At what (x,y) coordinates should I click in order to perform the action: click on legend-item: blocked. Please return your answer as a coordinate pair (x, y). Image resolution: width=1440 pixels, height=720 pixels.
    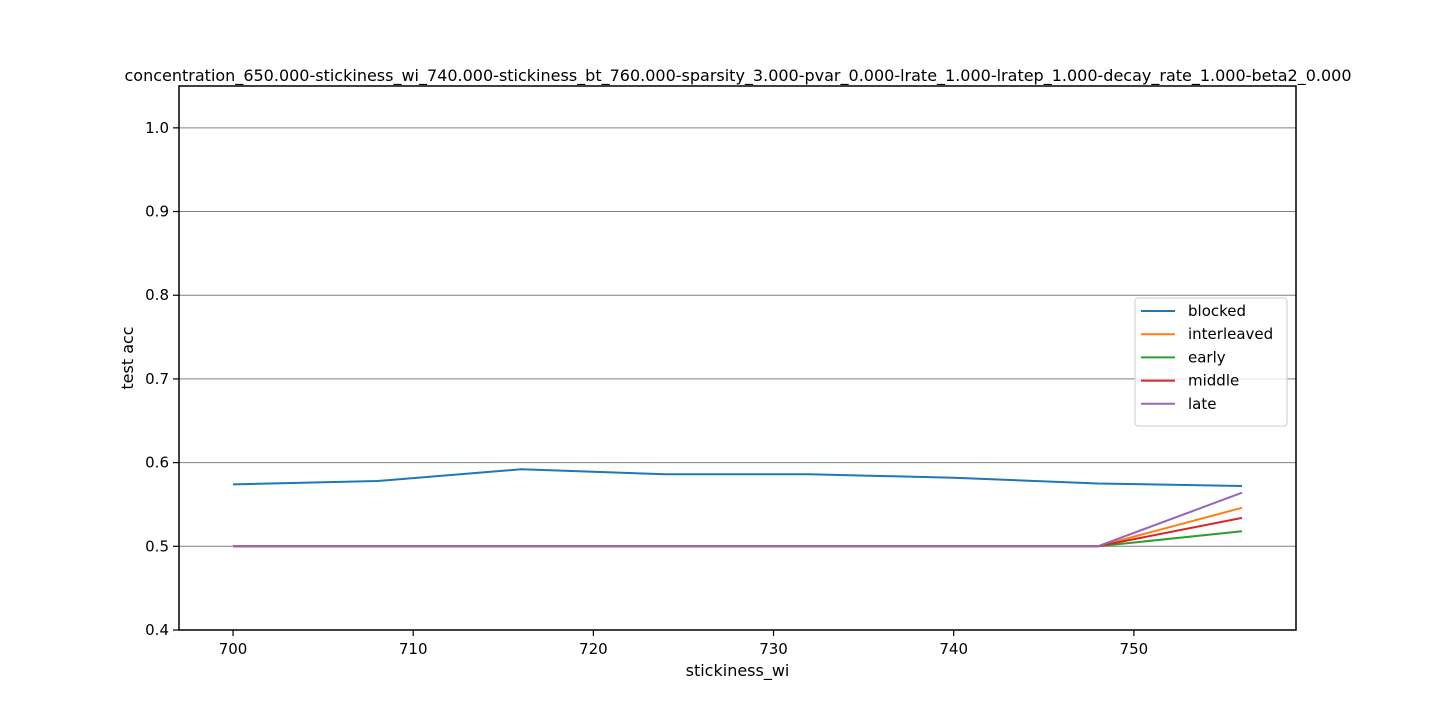
    Looking at the image, I should click on (1193, 311).